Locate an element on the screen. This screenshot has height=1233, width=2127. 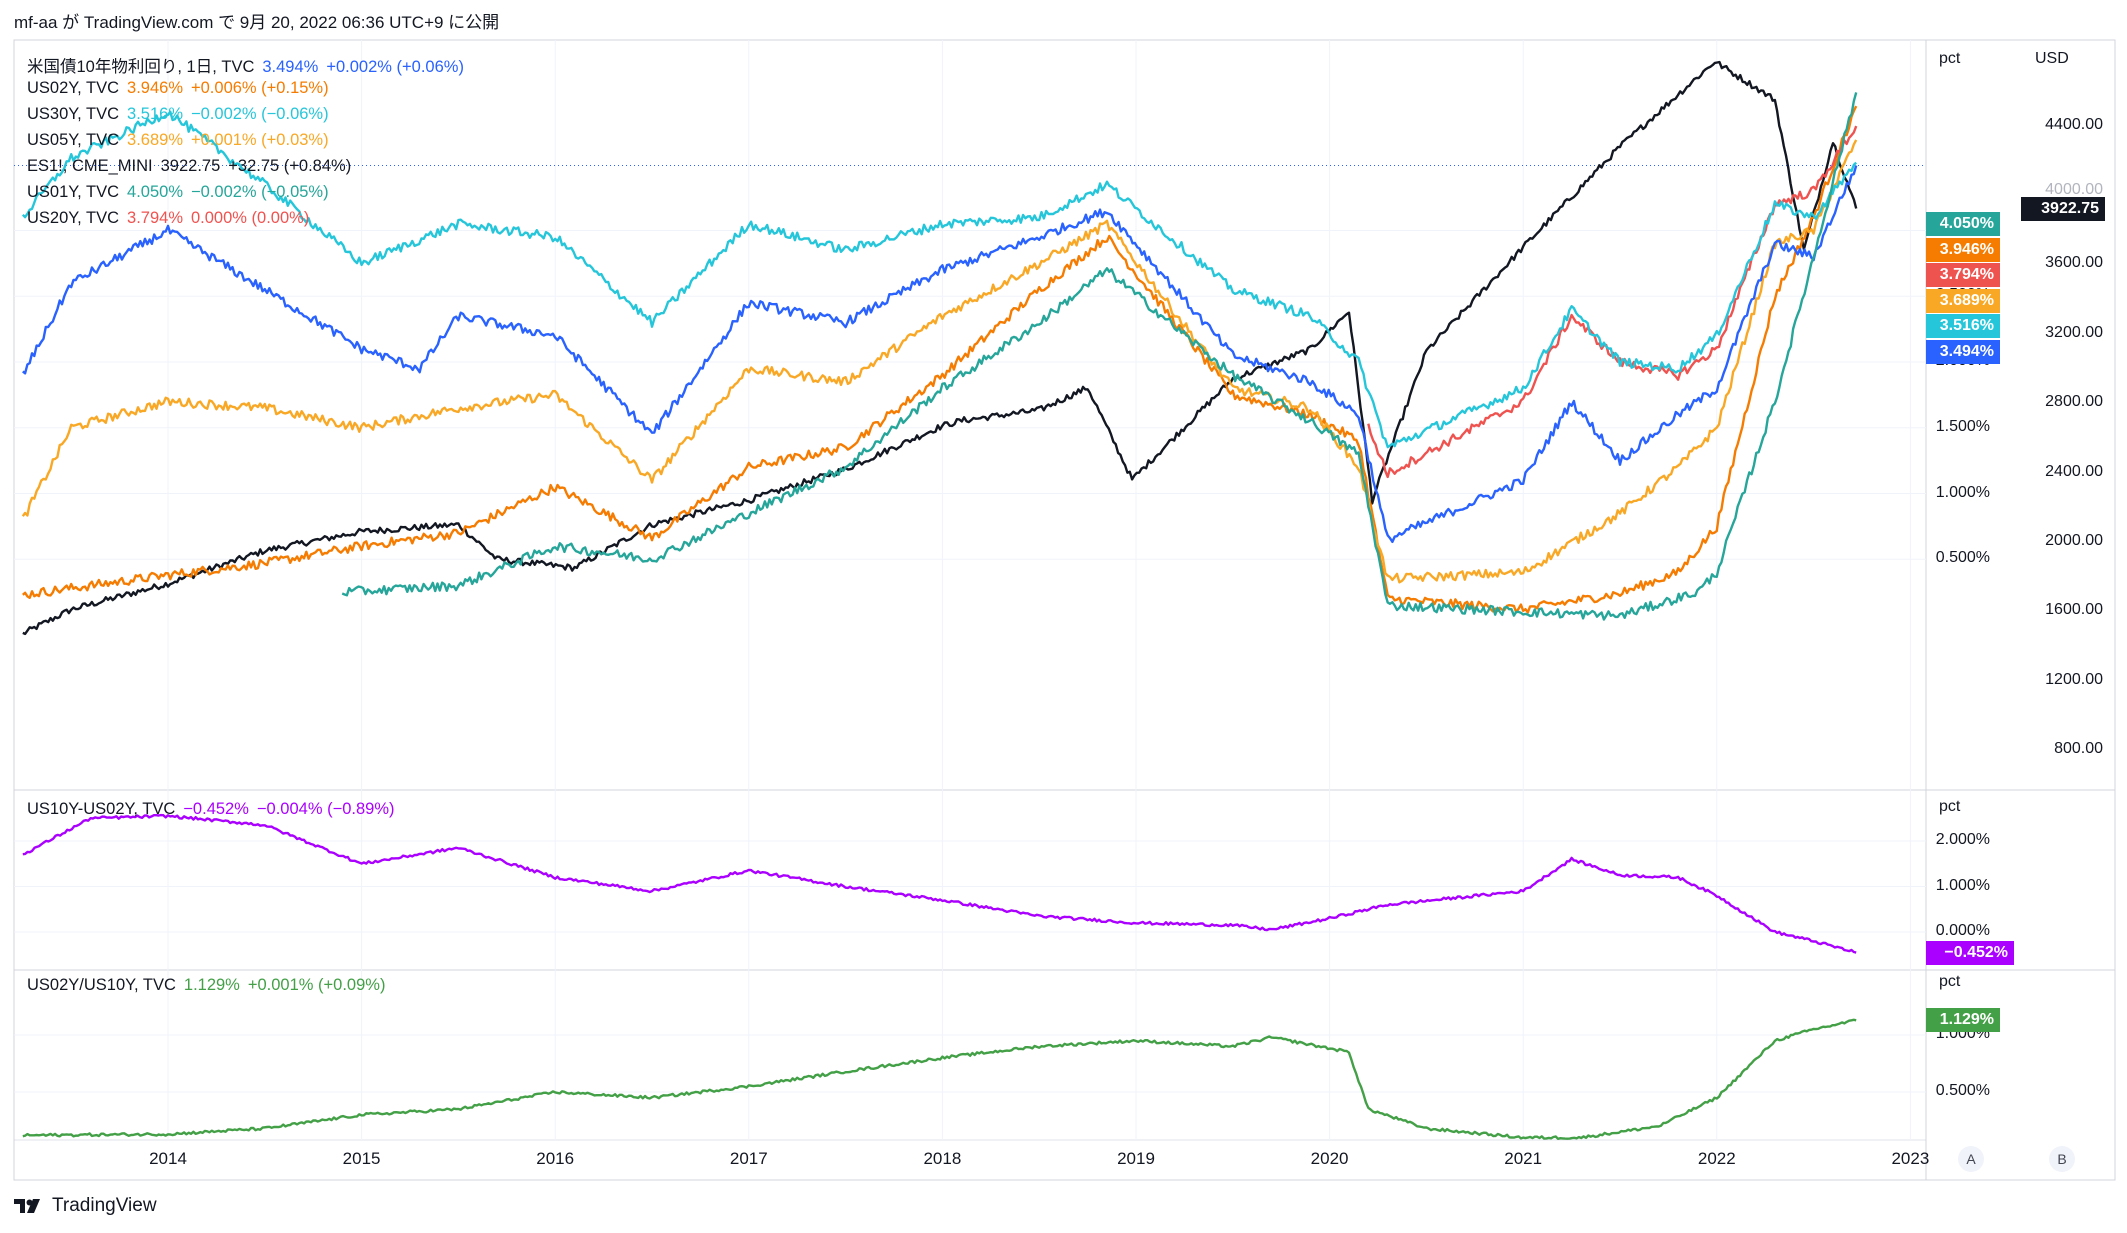
legend-row: US20Y, TVC 3.794% 0.000% (0.00%) is located at coordinates (172, 218).